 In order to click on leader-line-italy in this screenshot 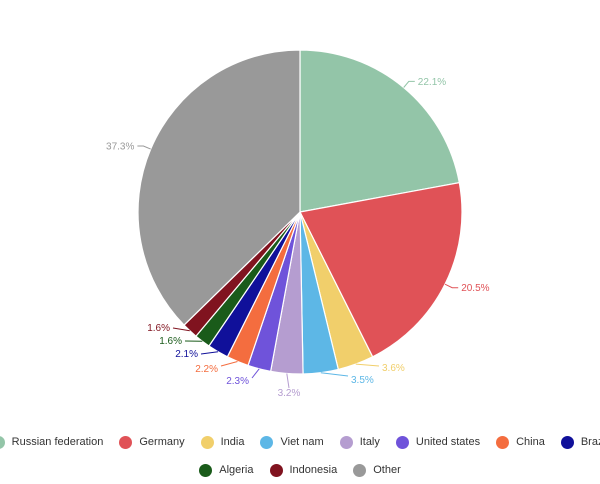, I will do `click(288, 381)`.